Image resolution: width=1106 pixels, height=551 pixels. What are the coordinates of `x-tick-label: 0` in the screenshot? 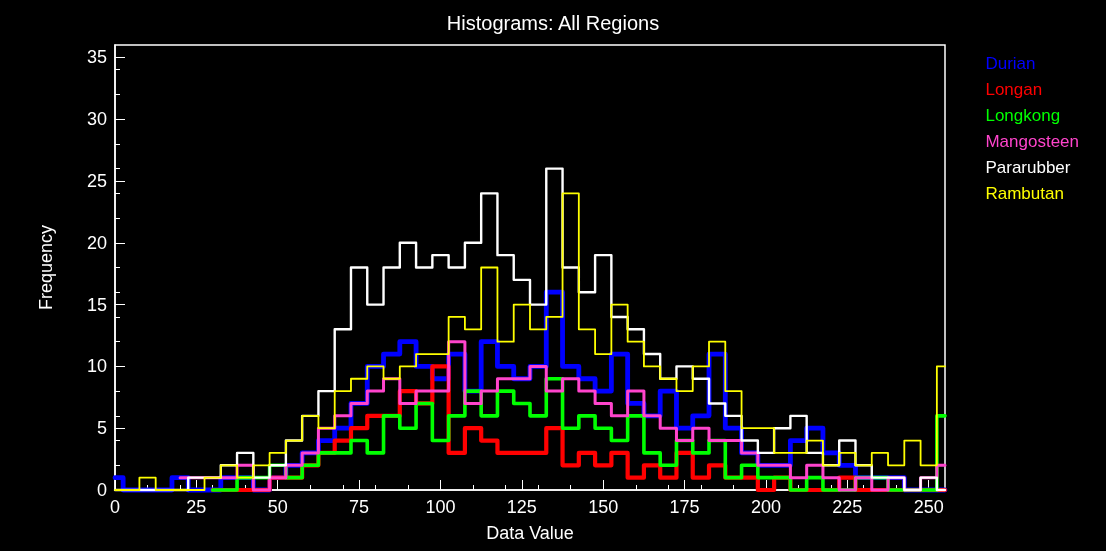 It's located at (115, 507).